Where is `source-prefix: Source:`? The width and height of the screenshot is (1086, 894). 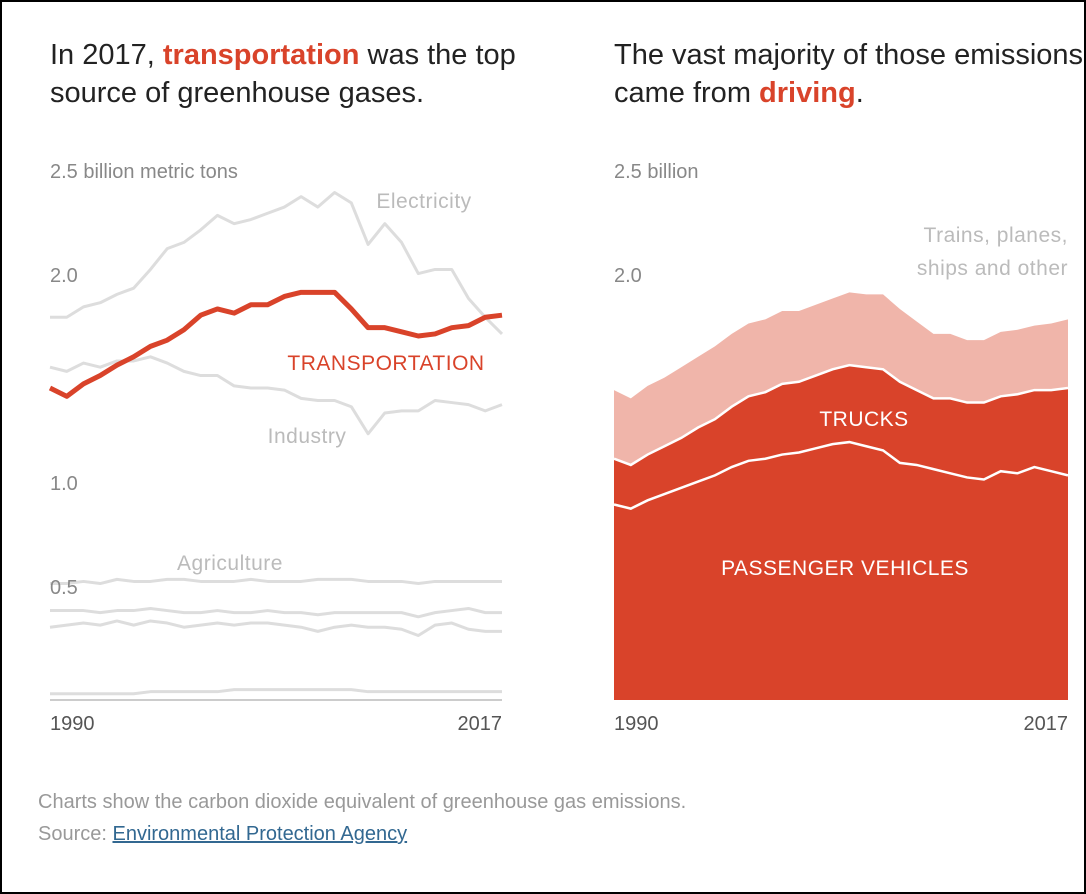
source-prefix: Source: is located at coordinates (75, 834).